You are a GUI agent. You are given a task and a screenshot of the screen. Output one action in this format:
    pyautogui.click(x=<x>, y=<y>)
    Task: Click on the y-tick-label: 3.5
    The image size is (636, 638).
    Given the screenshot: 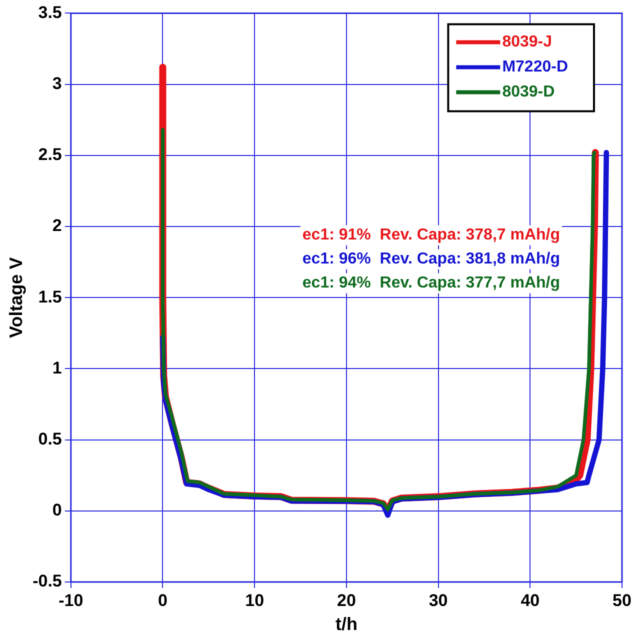 What is the action you would take?
    pyautogui.click(x=50, y=12)
    